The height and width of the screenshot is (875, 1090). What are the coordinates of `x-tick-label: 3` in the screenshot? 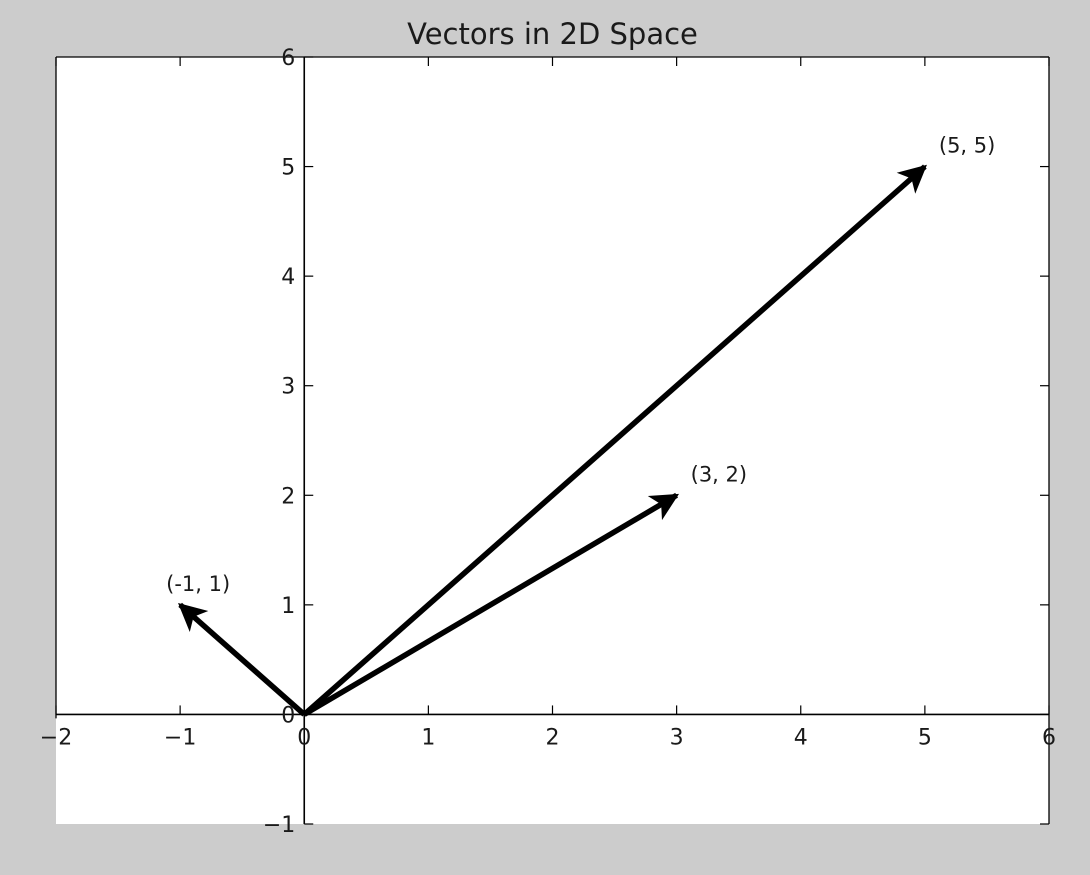 It's located at (677, 737).